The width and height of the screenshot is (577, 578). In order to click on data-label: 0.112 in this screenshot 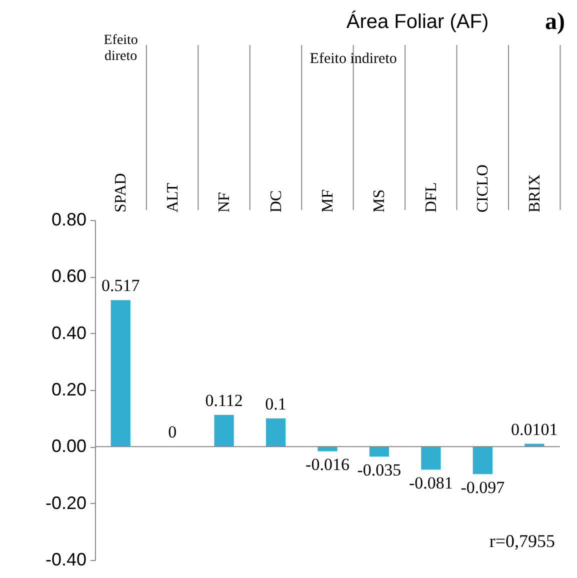, I will do `click(224, 400)`.